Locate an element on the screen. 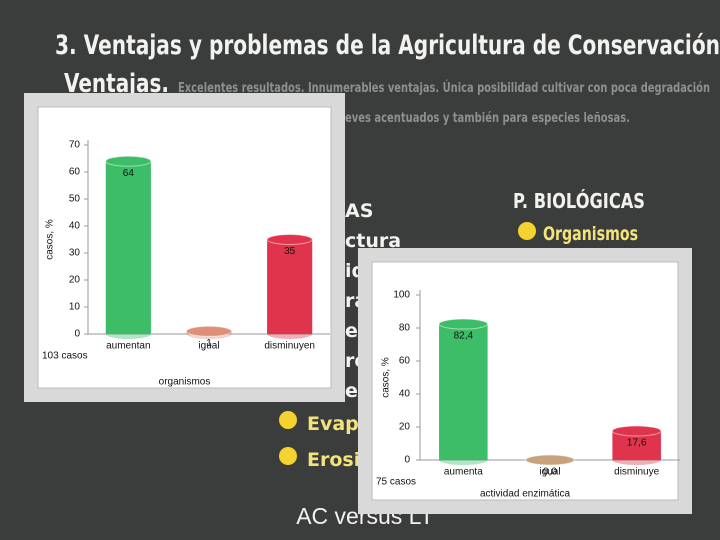  data-label: 1 is located at coordinates (209, 343).